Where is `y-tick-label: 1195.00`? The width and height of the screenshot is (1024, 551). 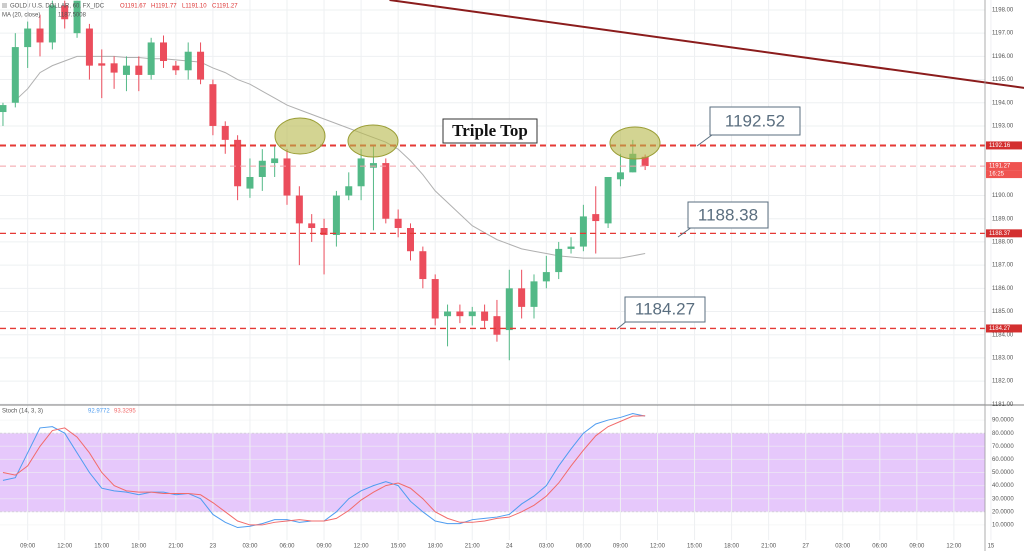
y-tick-label: 1195.00 is located at coordinates (1003, 80).